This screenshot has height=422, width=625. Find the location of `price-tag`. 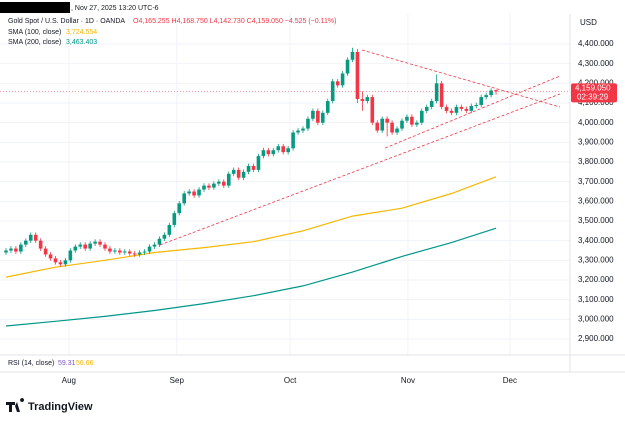

price-tag is located at coordinates (594, 93).